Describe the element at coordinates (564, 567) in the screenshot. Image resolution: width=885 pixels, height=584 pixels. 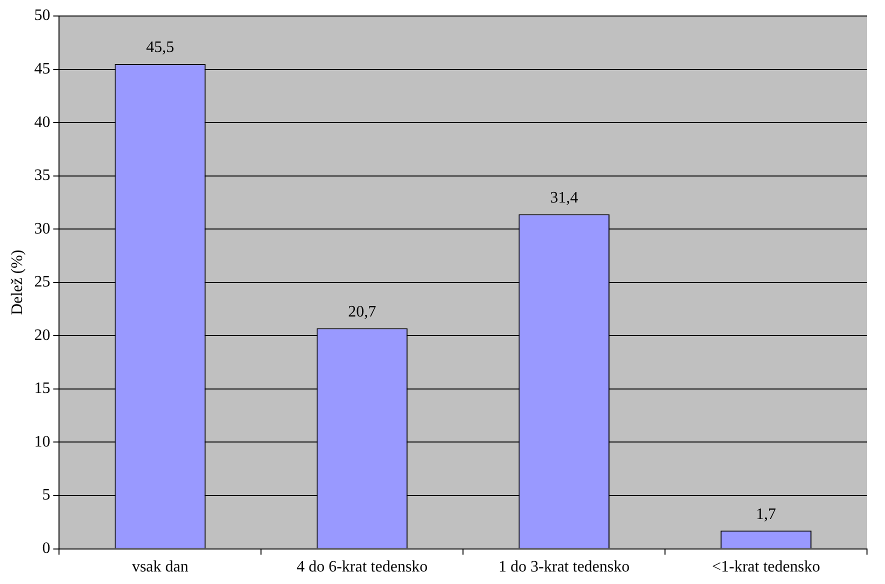
I see `x-tick-label: 1 do 3-krat tedensko` at that location.